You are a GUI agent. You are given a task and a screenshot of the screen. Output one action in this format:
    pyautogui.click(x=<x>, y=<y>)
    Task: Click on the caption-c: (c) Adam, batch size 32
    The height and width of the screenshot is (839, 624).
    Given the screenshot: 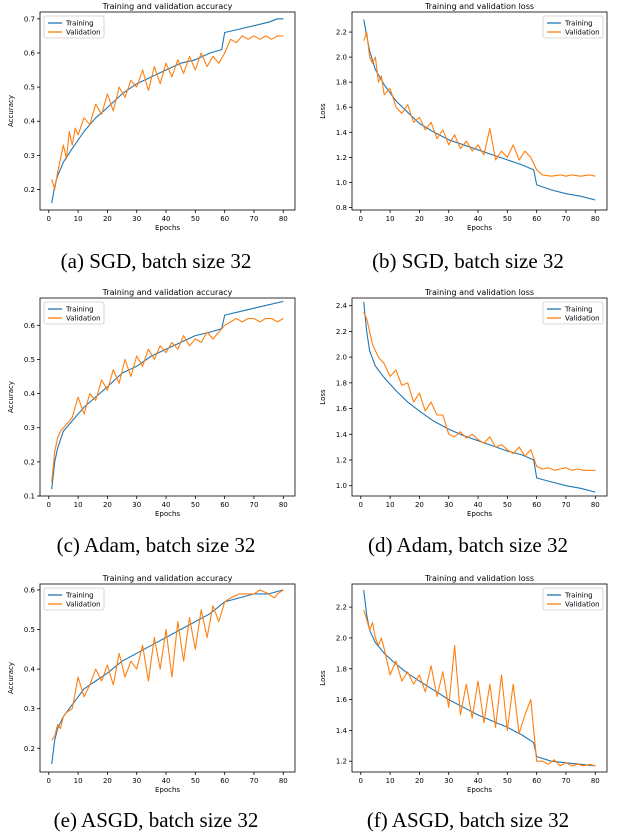 What is the action you would take?
    pyautogui.click(x=156, y=545)
    